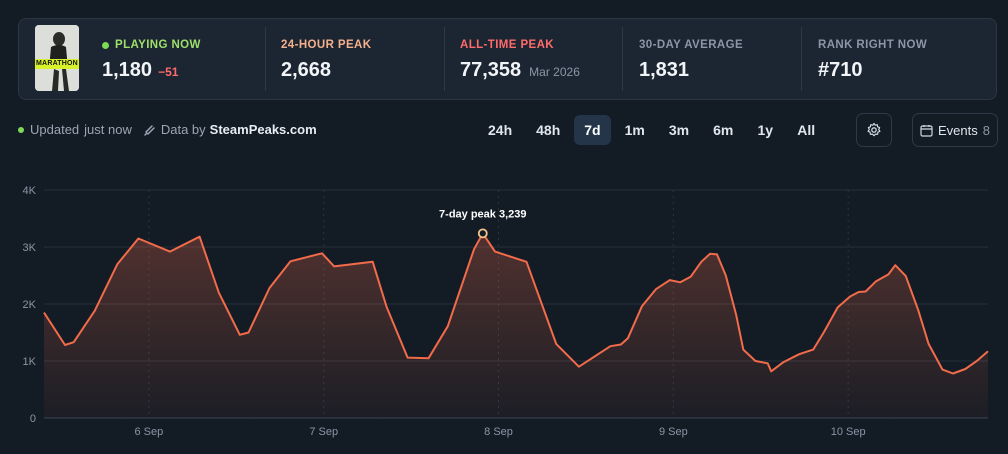 This screenshot has width=1008, height=454. What do you see at coordinates (168, 72) in the screenshot?
I see `stat-delta-playing-now: −51` at bounding box center [168, 72].